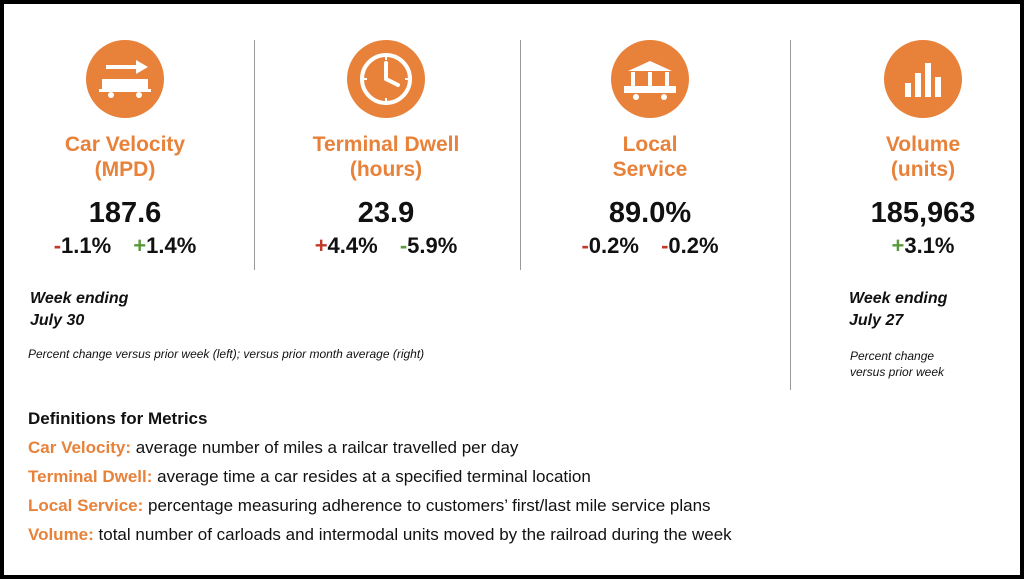  What do you see at coordinates (79, 309) in the screenshot?
I see `week-ending-left: Week ending July 30` at bounding box center [79, 309].